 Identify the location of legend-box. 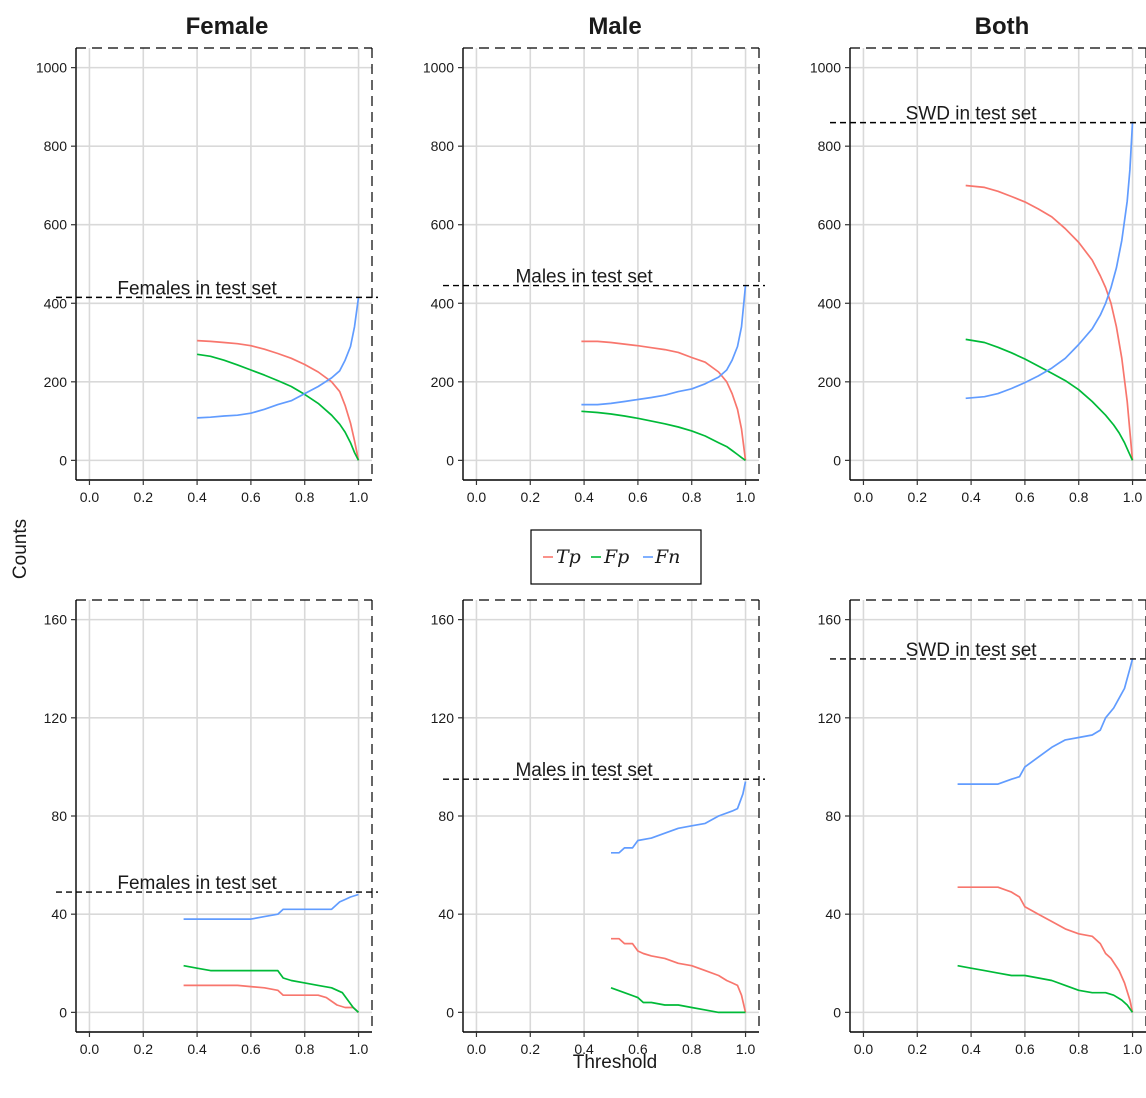
(616, 557).